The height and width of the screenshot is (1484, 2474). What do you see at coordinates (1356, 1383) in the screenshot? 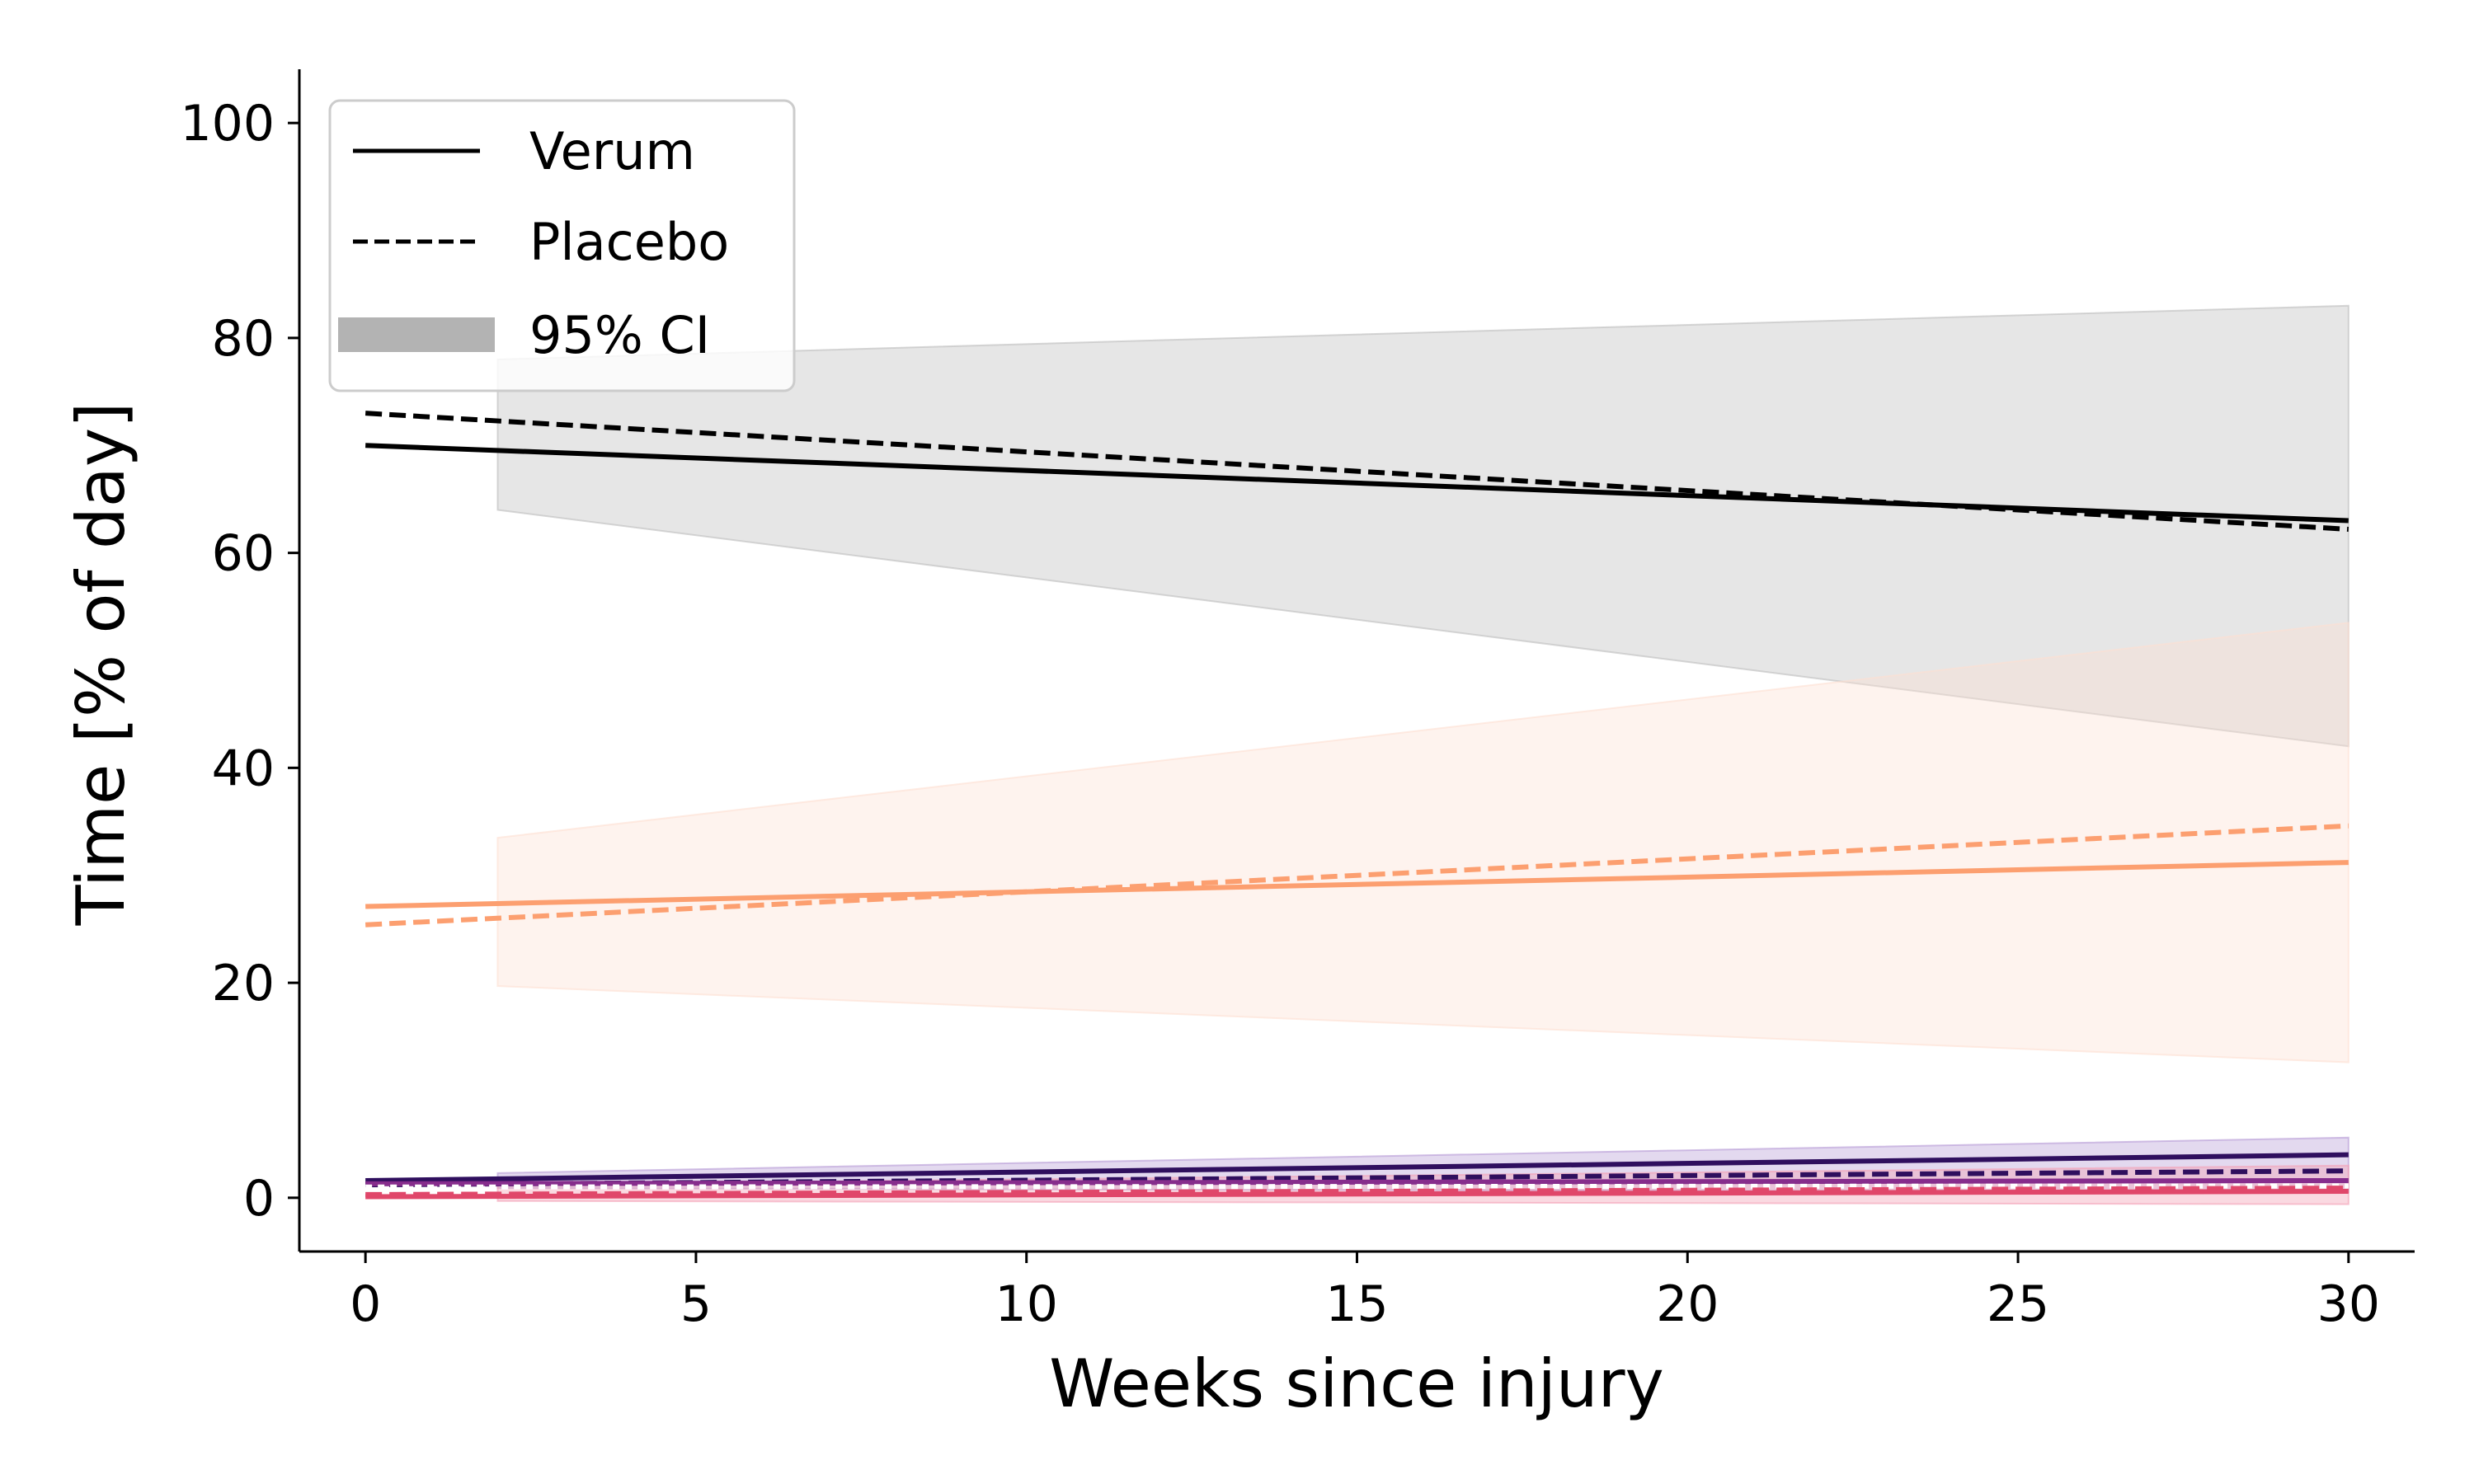
I see `x-axis-title: Weeks since injury` at bounding box center [1356, 1383].